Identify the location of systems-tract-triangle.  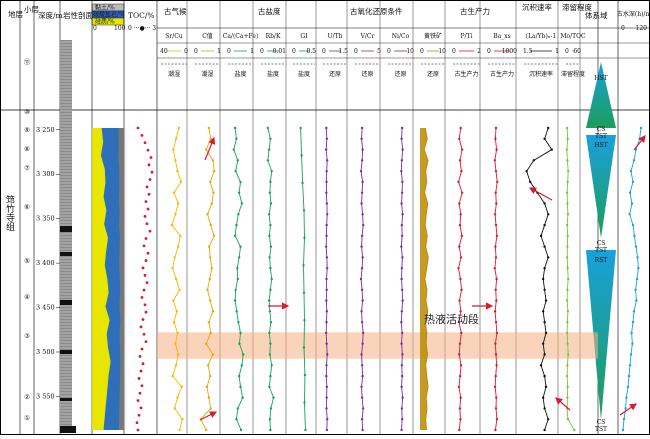
(601, 335).